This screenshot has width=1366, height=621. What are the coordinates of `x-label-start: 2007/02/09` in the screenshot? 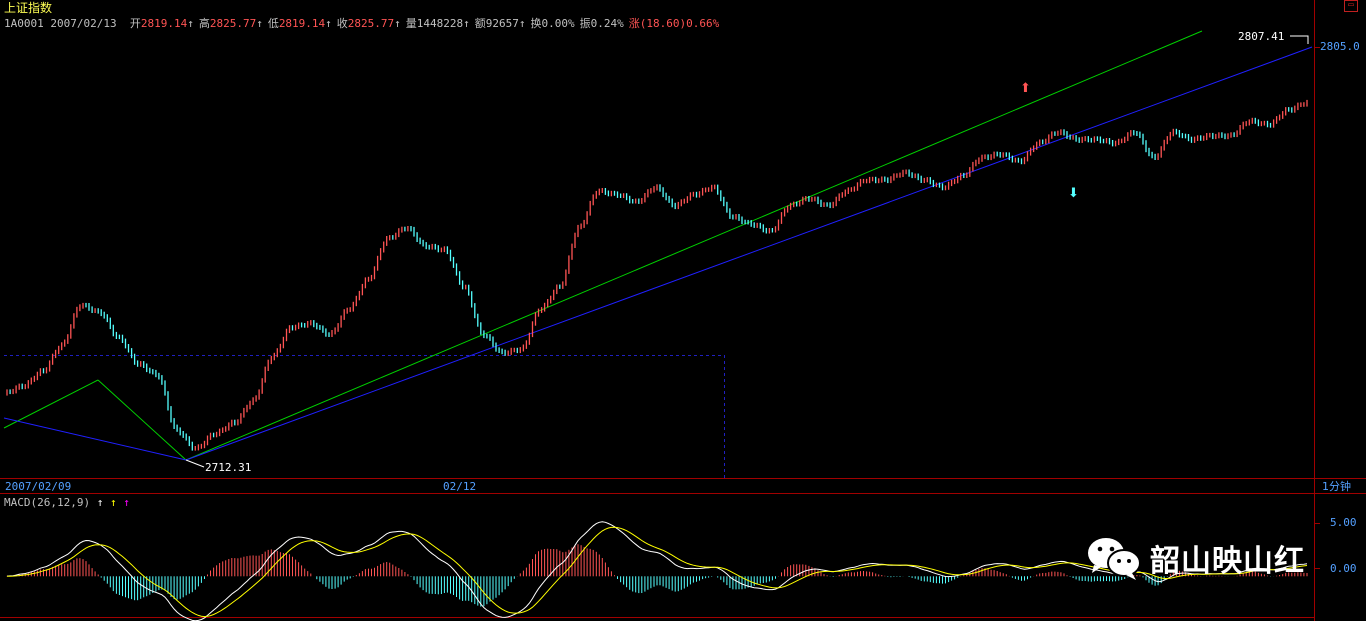 It's located at (38, 486).